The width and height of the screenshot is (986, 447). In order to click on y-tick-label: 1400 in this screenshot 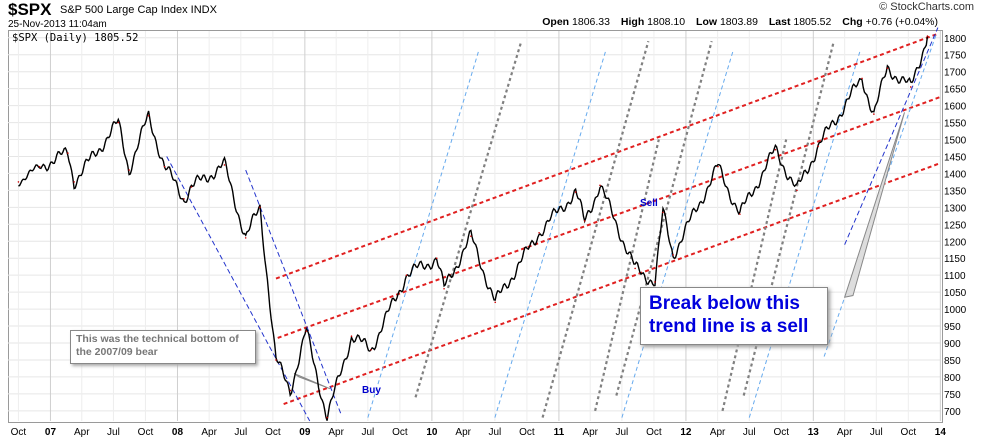, I will do `click(955, 174)`.